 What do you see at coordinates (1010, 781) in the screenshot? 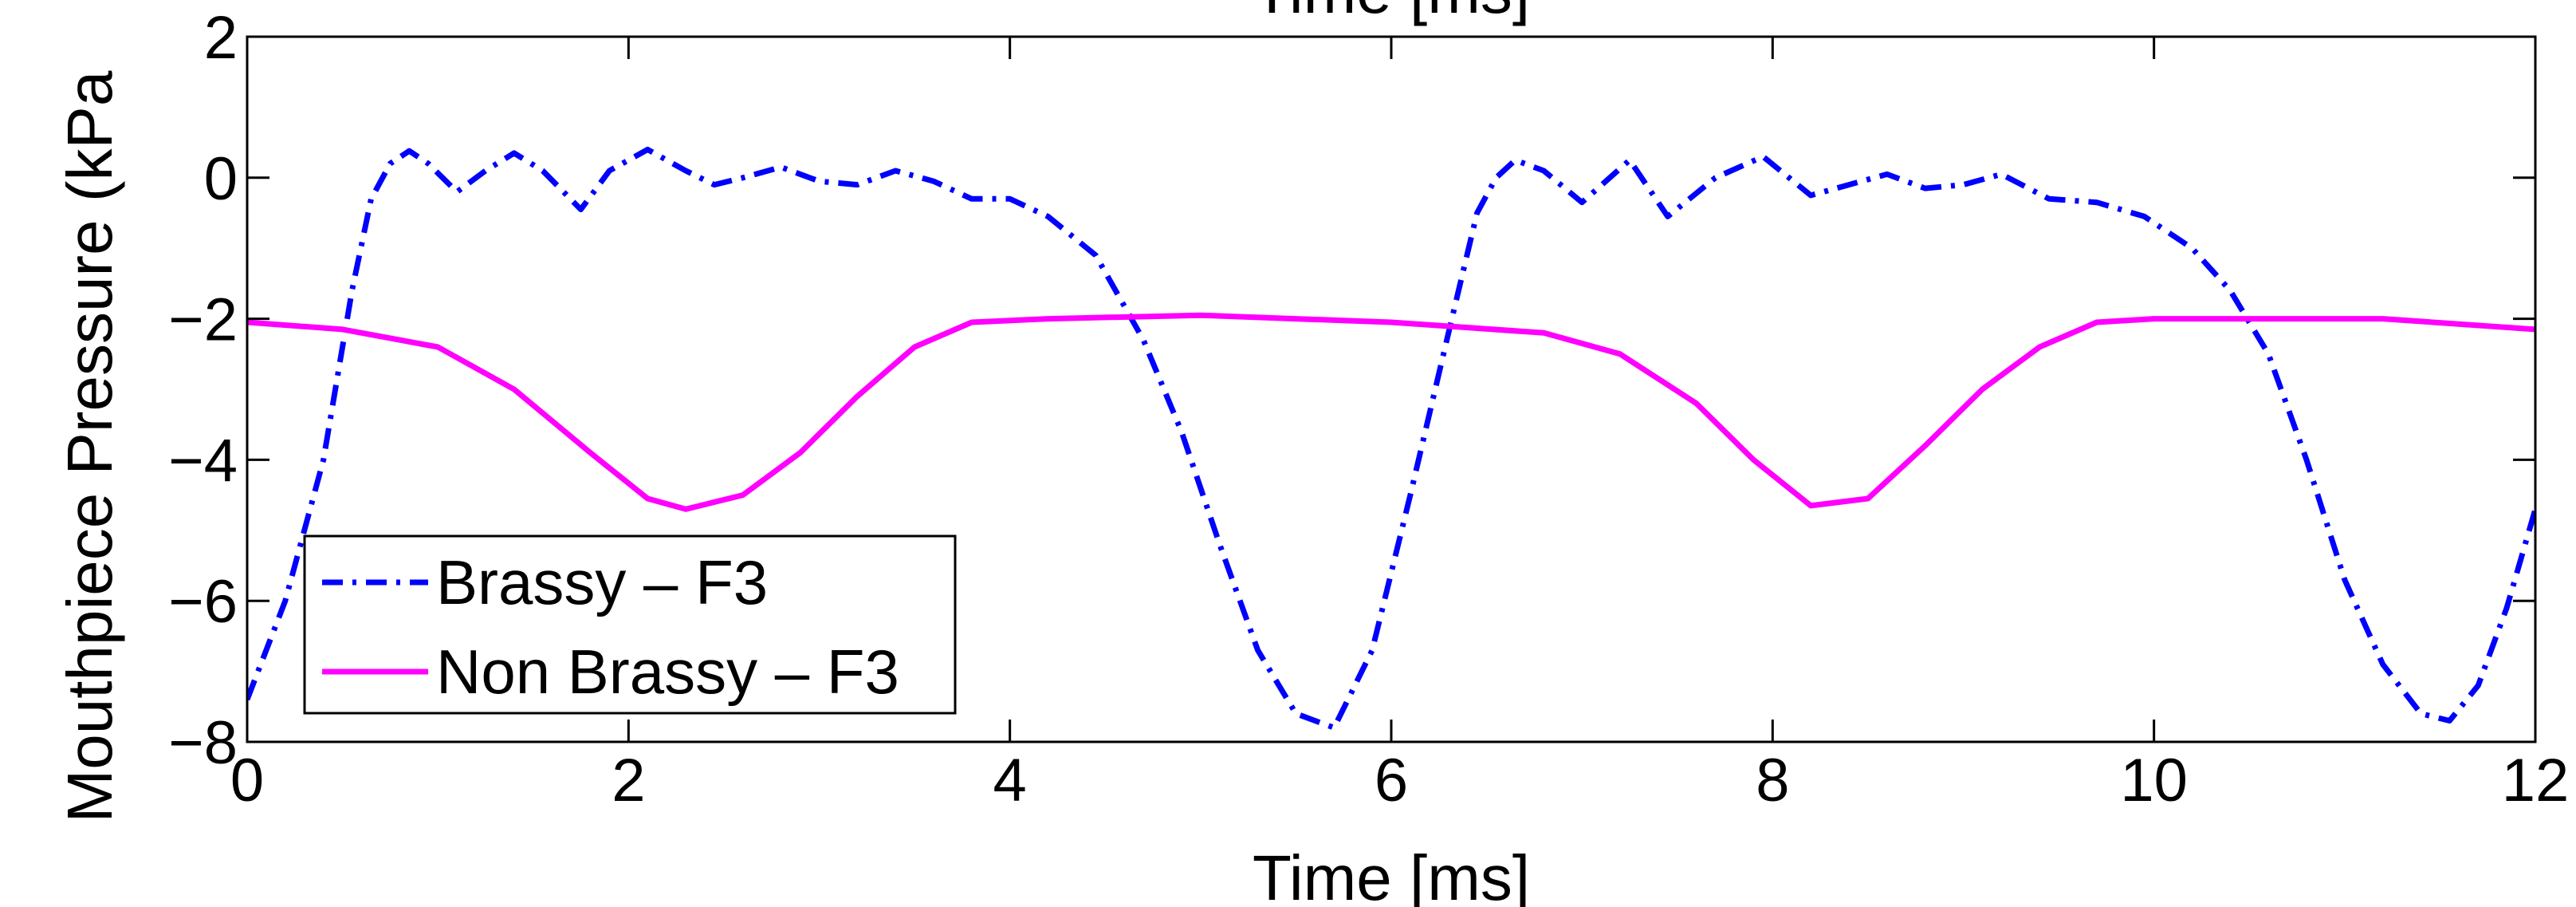
I see `x-tick-label: 4` at bounding box center [1010, 781].